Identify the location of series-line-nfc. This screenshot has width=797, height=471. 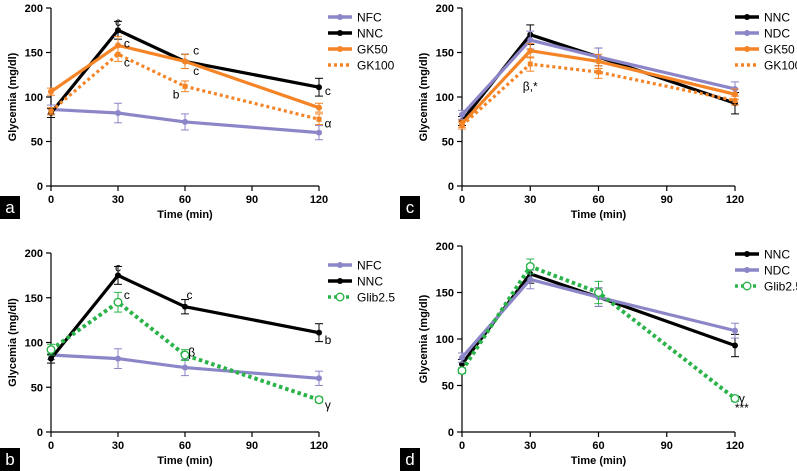
(185, 121).